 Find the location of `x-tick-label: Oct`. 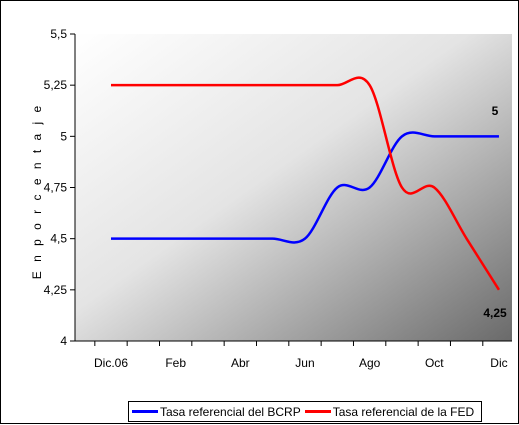

x-tick-label: Oct is located at coordinates (434, 363).